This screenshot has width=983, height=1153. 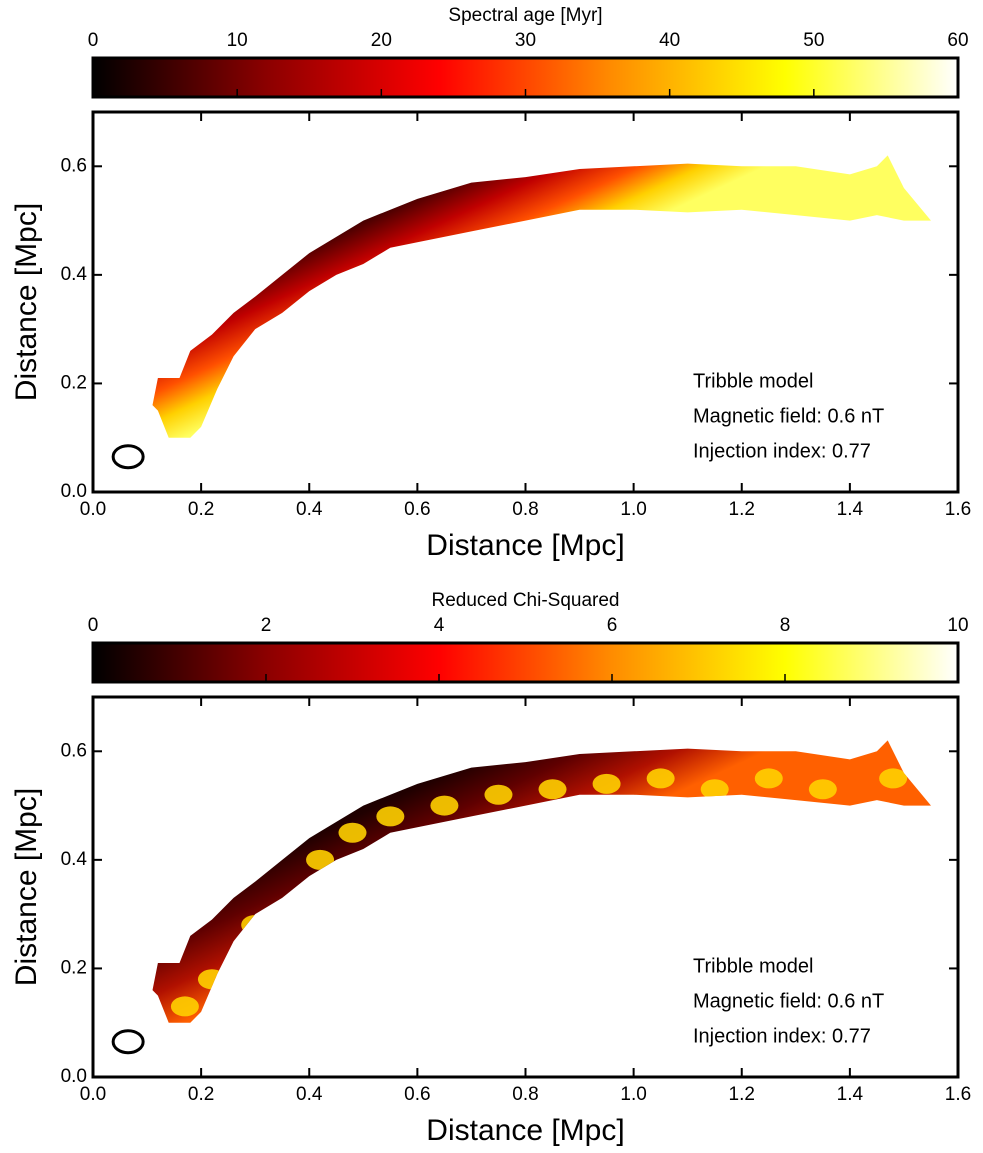 I want to click on colorbar-tick-label: 40, so click(x=669, y=40).